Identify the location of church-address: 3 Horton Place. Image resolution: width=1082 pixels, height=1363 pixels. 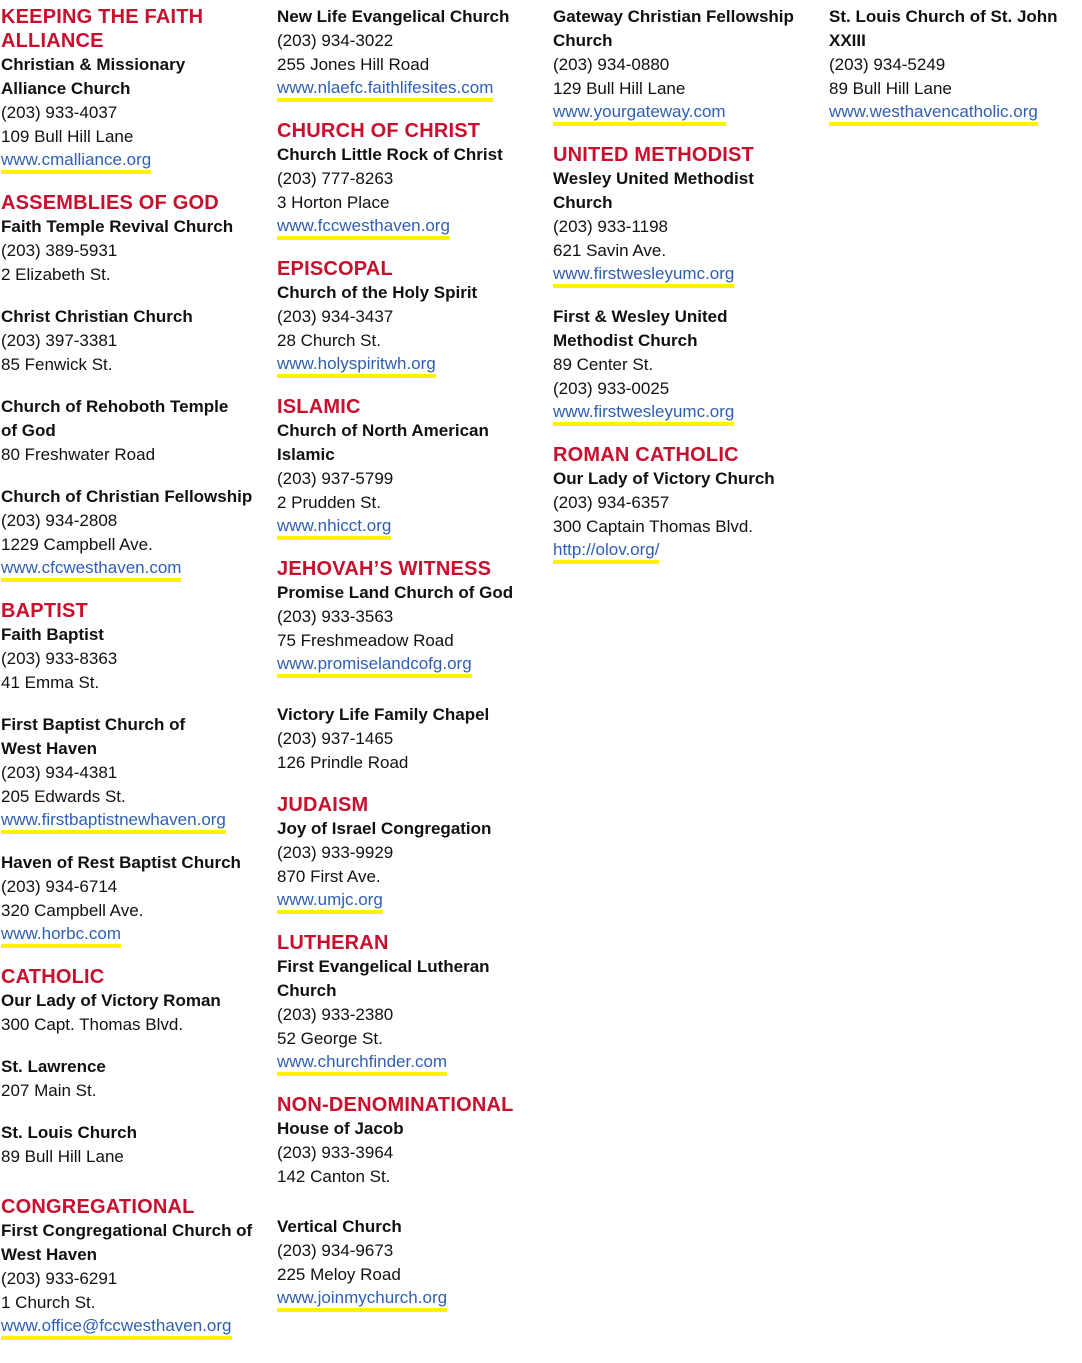
(333, 202).